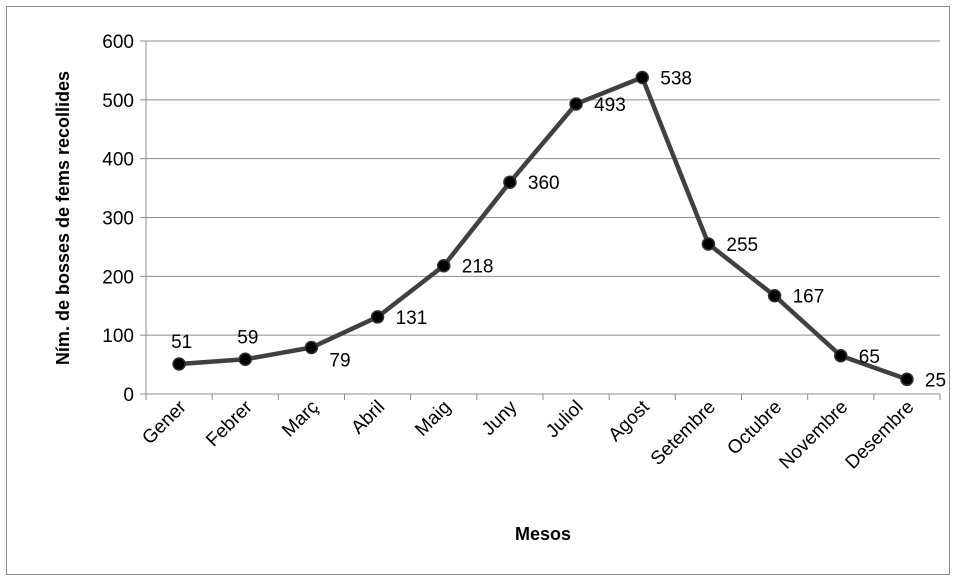 The image size is (956, 581). Describe the element at coordinates (118, 42) in the screenshot. I see `y-tick-label: 600` at that location.